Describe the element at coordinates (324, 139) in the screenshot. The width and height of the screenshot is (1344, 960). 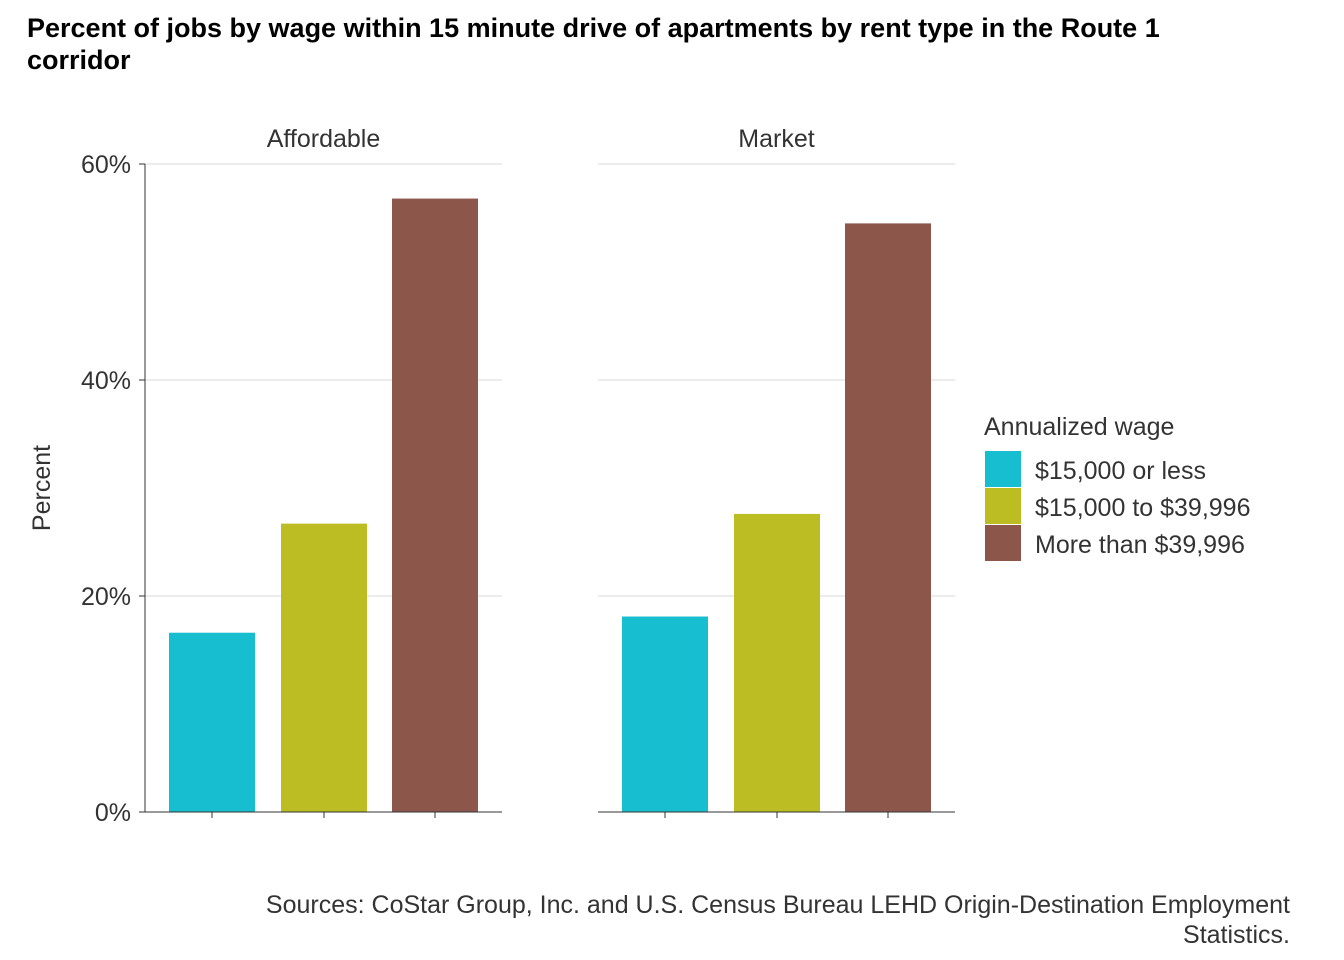
I see `facet-strip-label: Affordable` at that location.